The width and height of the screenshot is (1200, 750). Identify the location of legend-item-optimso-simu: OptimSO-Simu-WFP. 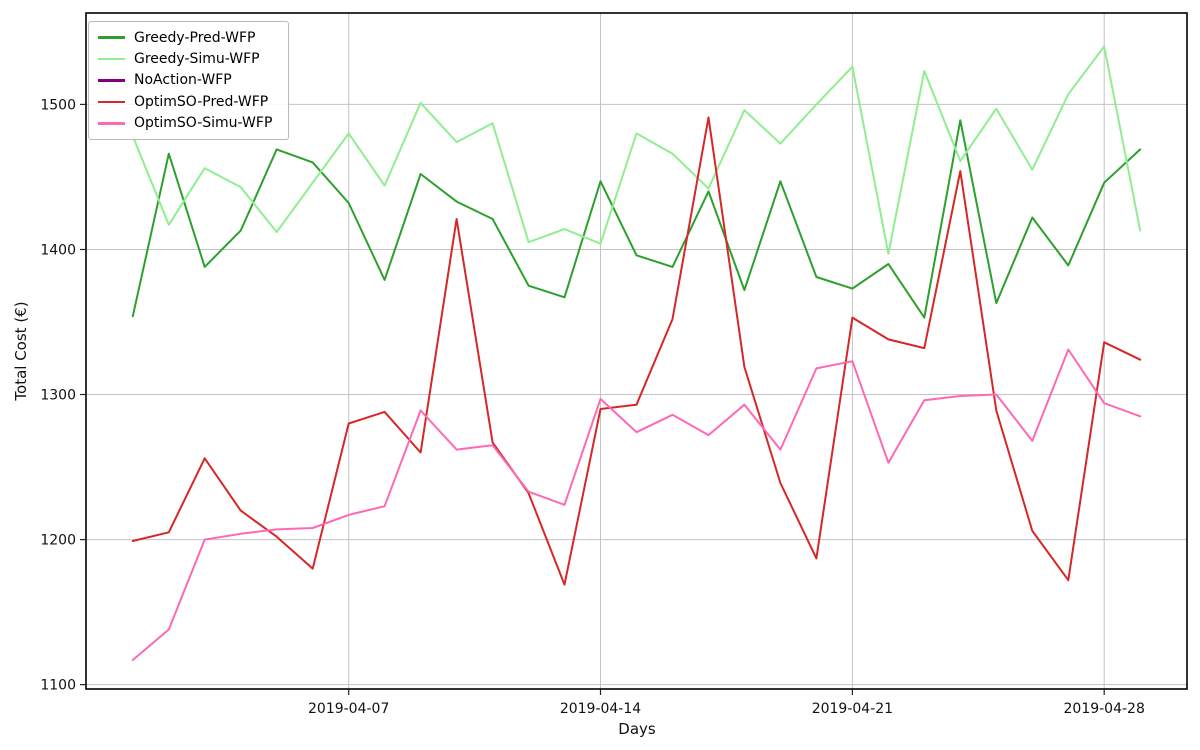
(185, 123).